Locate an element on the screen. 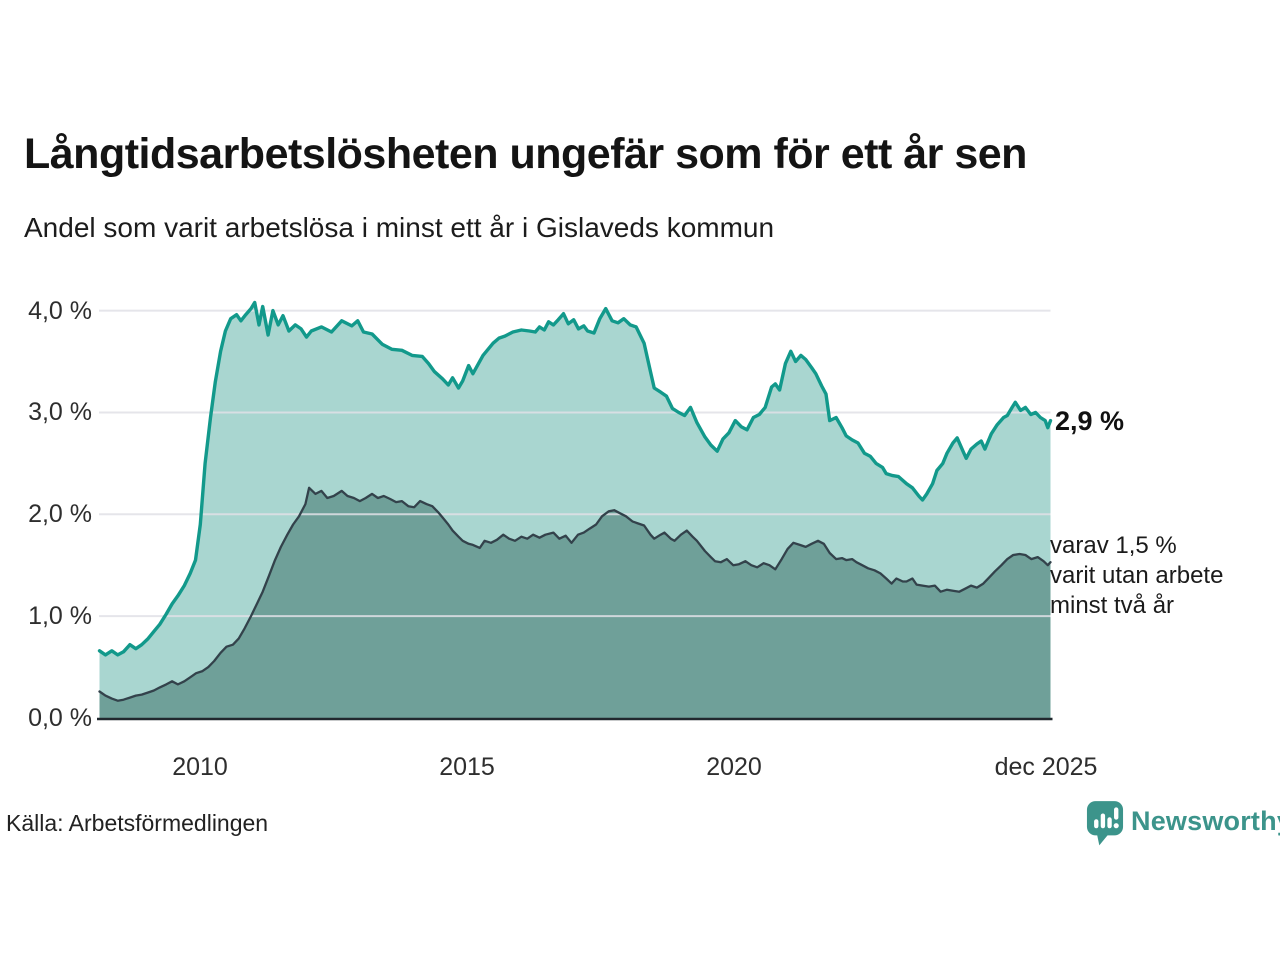  y-tick-label: 1,0 % is located at coordinates (60, 616).